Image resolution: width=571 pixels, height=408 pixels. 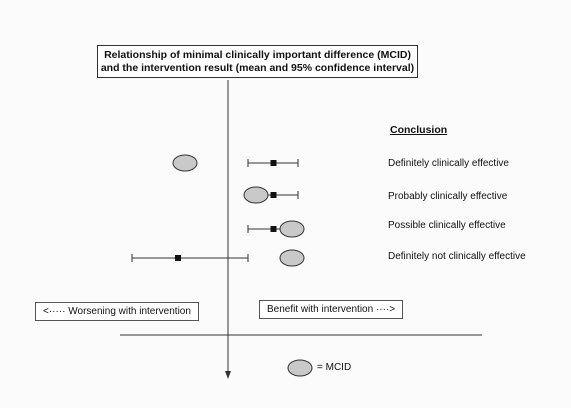 What do you see at coordinates (457, 256) in the screenshot?
I see `conclusion-label-4: Definitely not clinically effective` at bounding box center [457, 256].